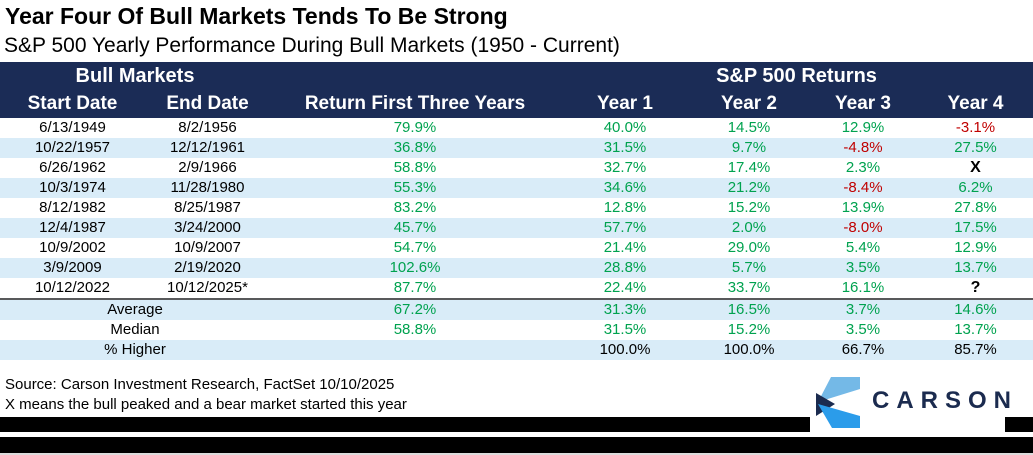 The width and height of the screenshot is (1033, 455). Describe the element at coordinates (135, 76) in the screenshot. I see `group-header-bull-markets: Bull Markets` at that location.